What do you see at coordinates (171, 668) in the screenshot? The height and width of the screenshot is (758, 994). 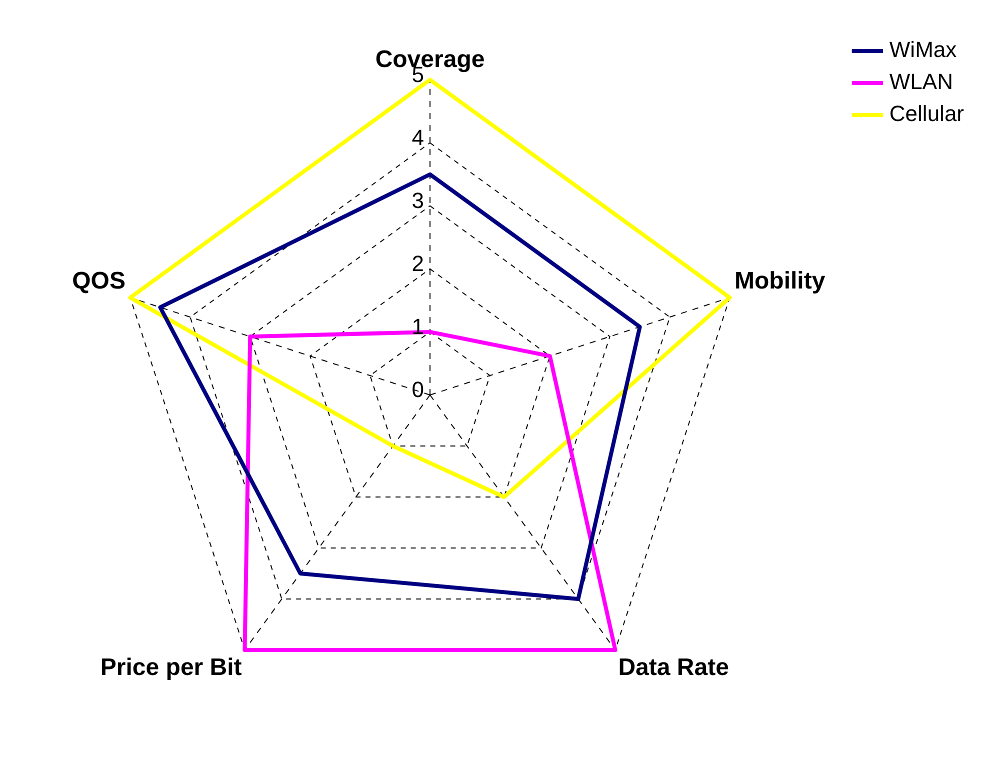 I see `spoke-label: Price per Bit` at bounding box center [171, 668].